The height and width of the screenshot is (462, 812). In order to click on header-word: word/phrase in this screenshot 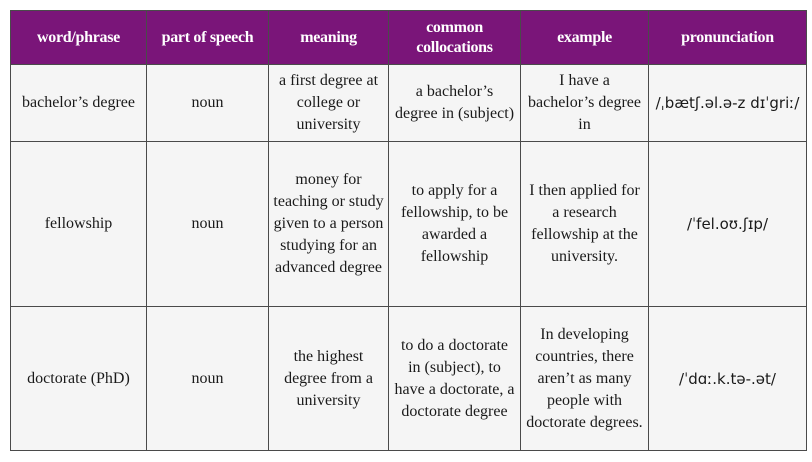, I will do `click(78, 37)`.